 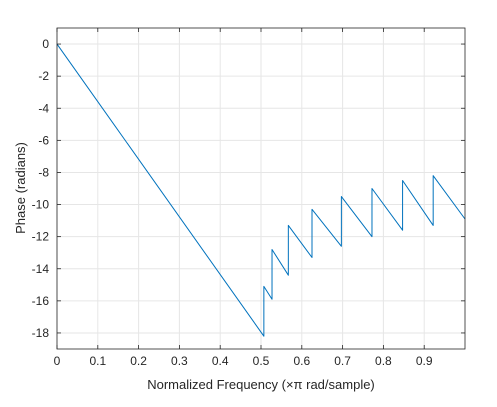 What do you see at coordinates (43, 172) in the screenshot?
I see `y-tick-label: -8` at bounding box center [43, 172].